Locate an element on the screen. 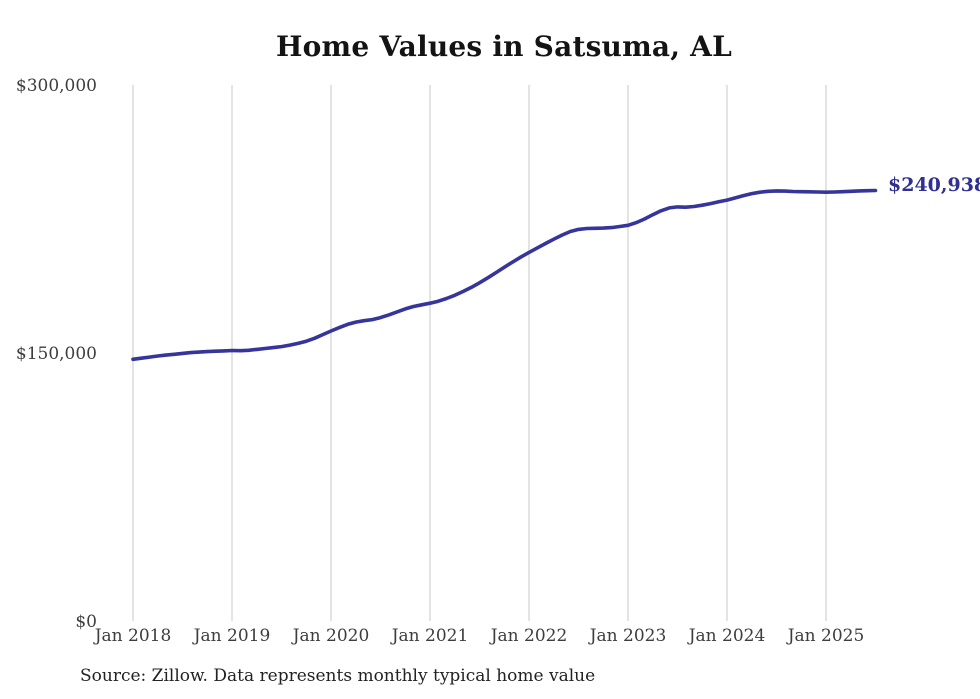  x-axis-tick-label: Jan 2025 is located at coordinates (825, 636).